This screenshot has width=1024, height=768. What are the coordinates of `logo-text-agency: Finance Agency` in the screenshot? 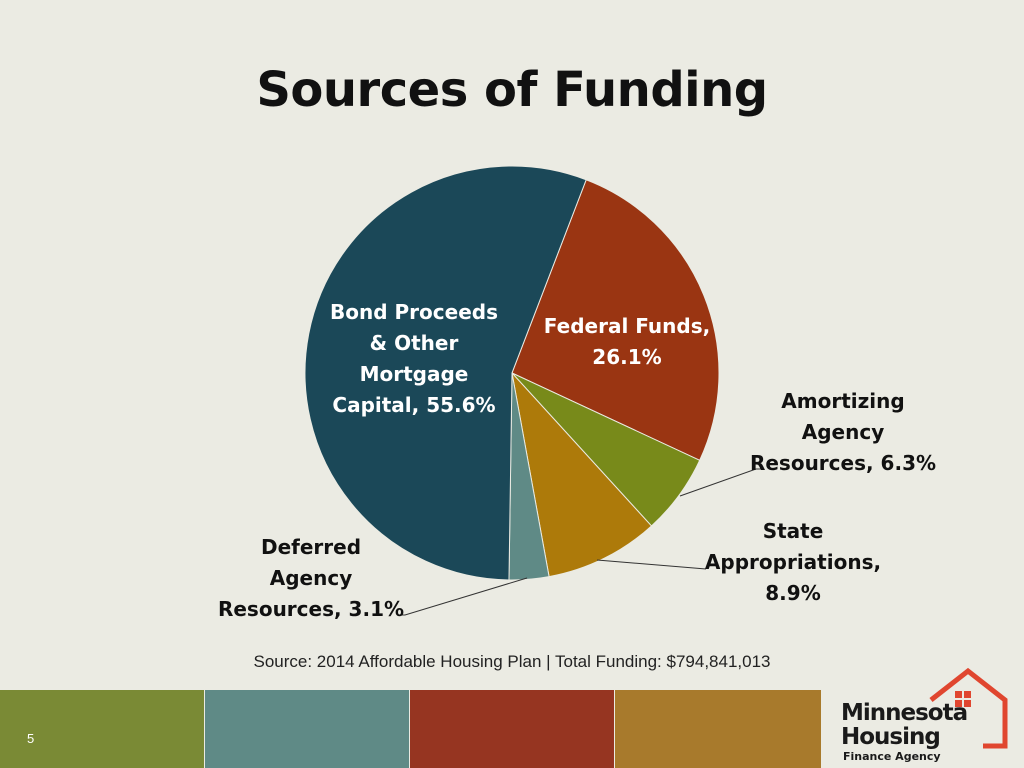 It's located at (892, 756).